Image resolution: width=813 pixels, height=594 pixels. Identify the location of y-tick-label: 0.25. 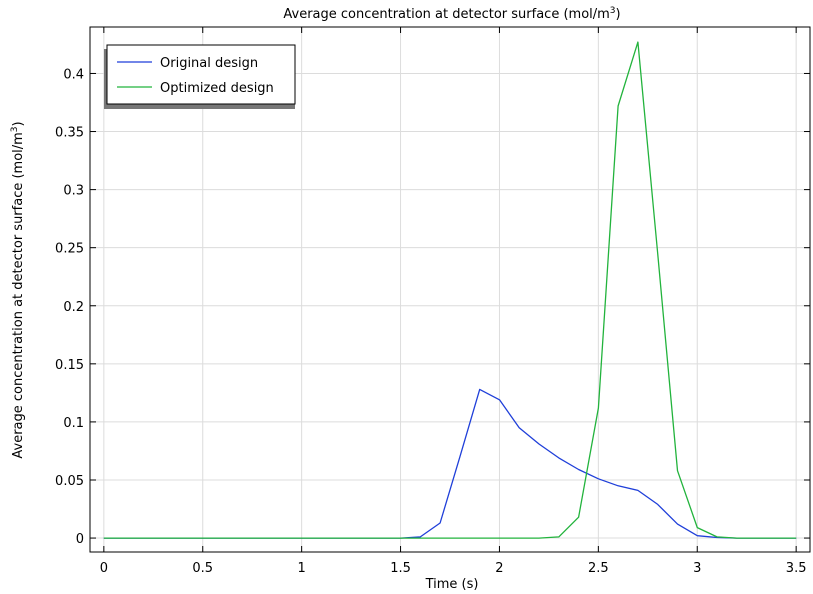
(69, 249).